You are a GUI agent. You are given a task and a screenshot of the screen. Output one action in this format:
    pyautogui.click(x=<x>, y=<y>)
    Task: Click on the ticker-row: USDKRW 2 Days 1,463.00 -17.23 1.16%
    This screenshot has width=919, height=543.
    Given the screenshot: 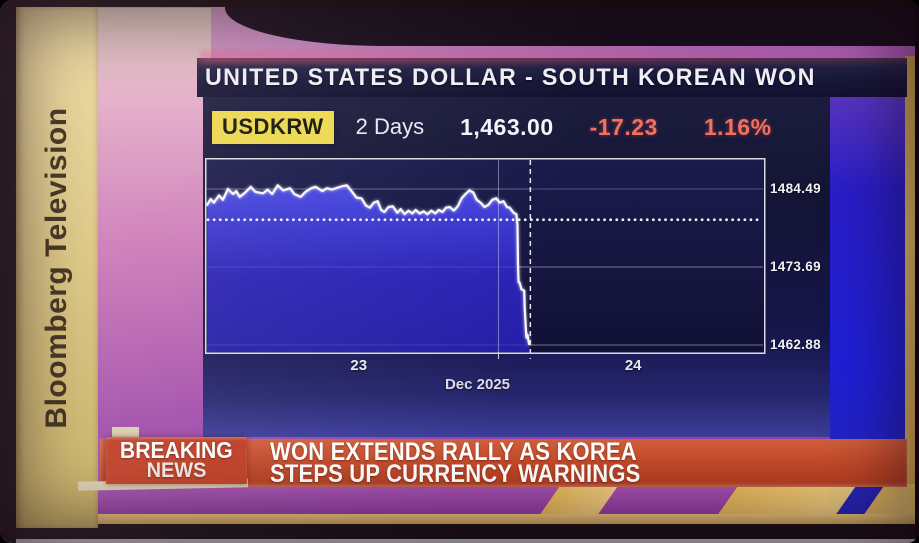 What is the action you would take?
    pyautogui.click(x=516, y=127)
    